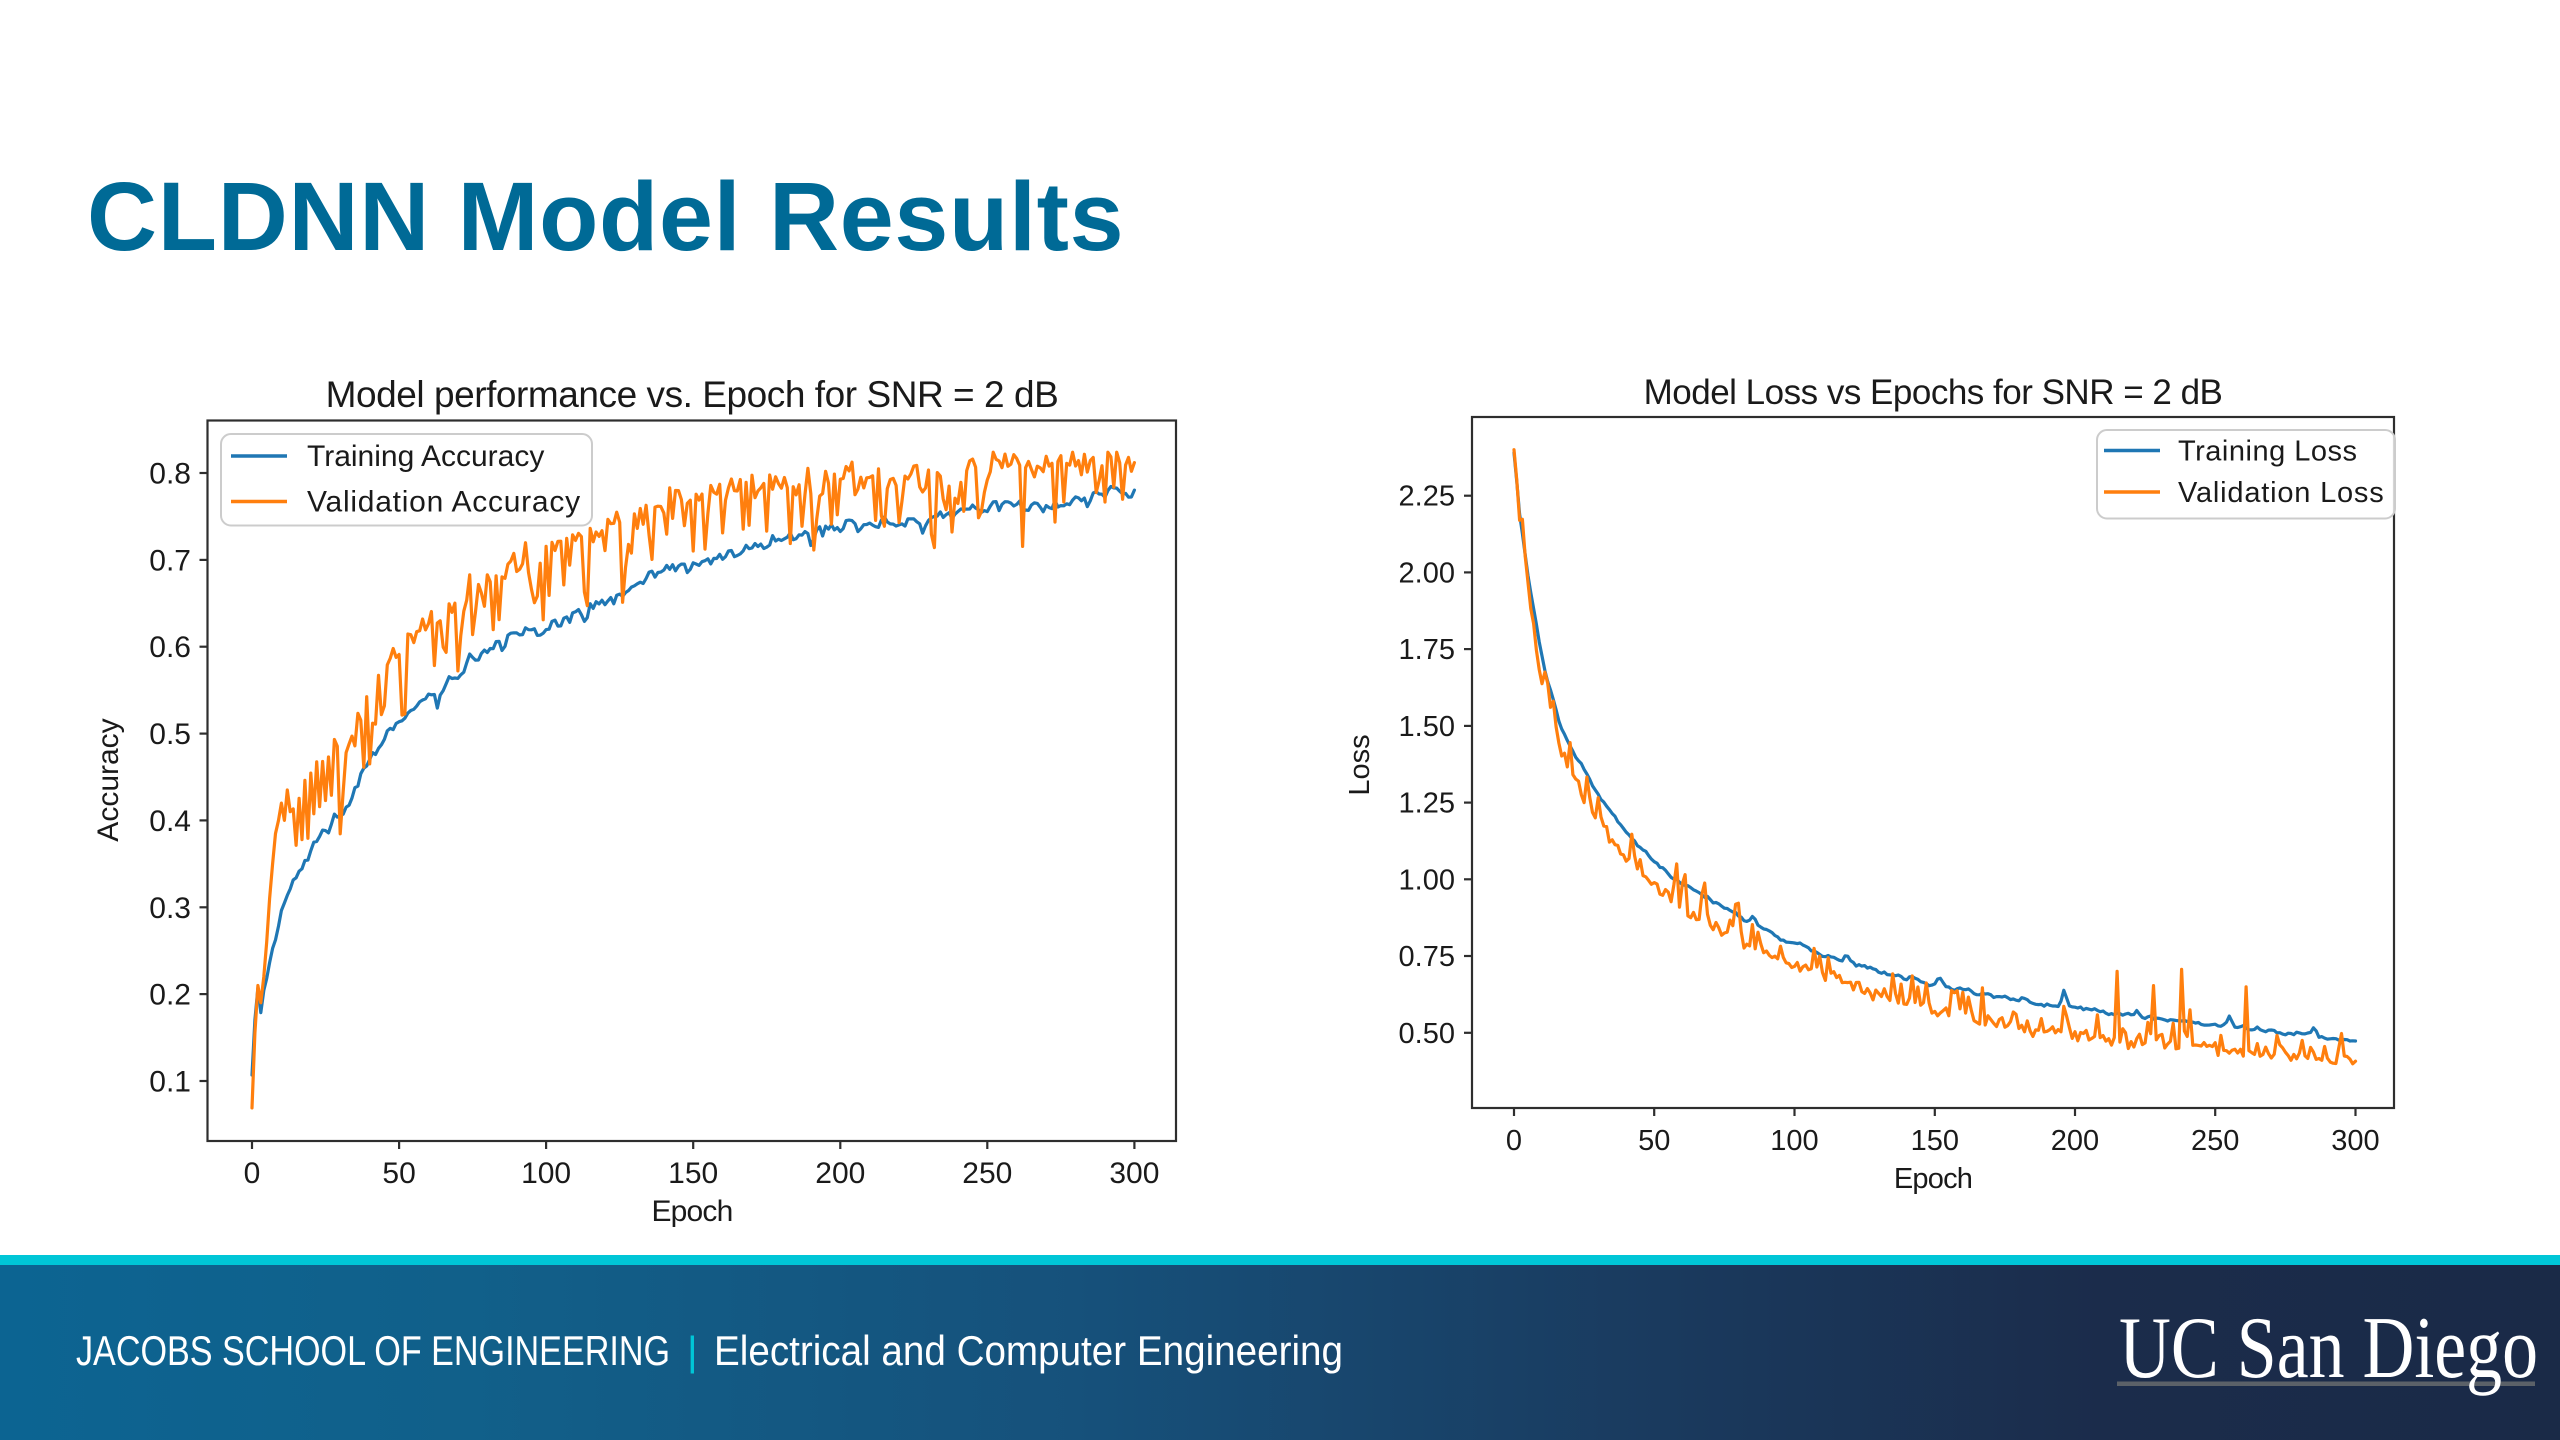 This screenshot has height=1440, width=2560. I want to click on svg-text: 0.7, so click(170, 560).